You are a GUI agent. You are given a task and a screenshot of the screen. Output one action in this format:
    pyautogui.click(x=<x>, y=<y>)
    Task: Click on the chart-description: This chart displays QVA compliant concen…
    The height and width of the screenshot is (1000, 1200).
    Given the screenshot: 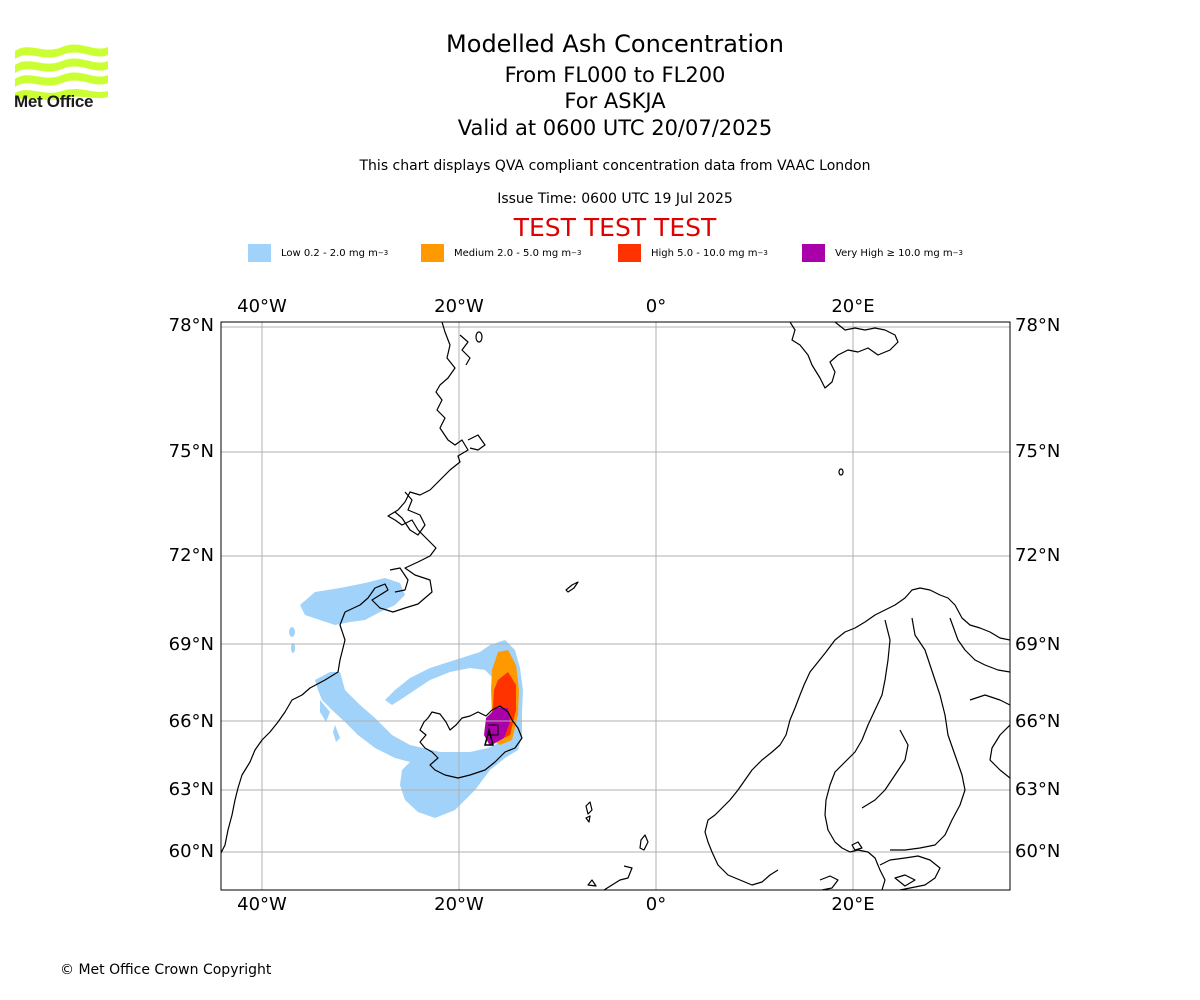 What is the action you would take?
    pyautogui.click(x=615, y=166)
    